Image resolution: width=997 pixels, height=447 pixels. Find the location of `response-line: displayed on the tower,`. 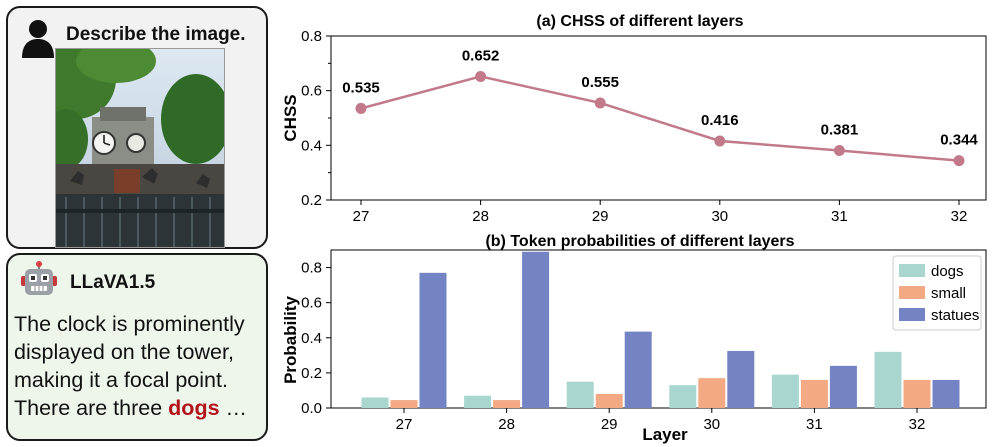

response-line: displayed on the tower, is located at coordinates (124, 352).